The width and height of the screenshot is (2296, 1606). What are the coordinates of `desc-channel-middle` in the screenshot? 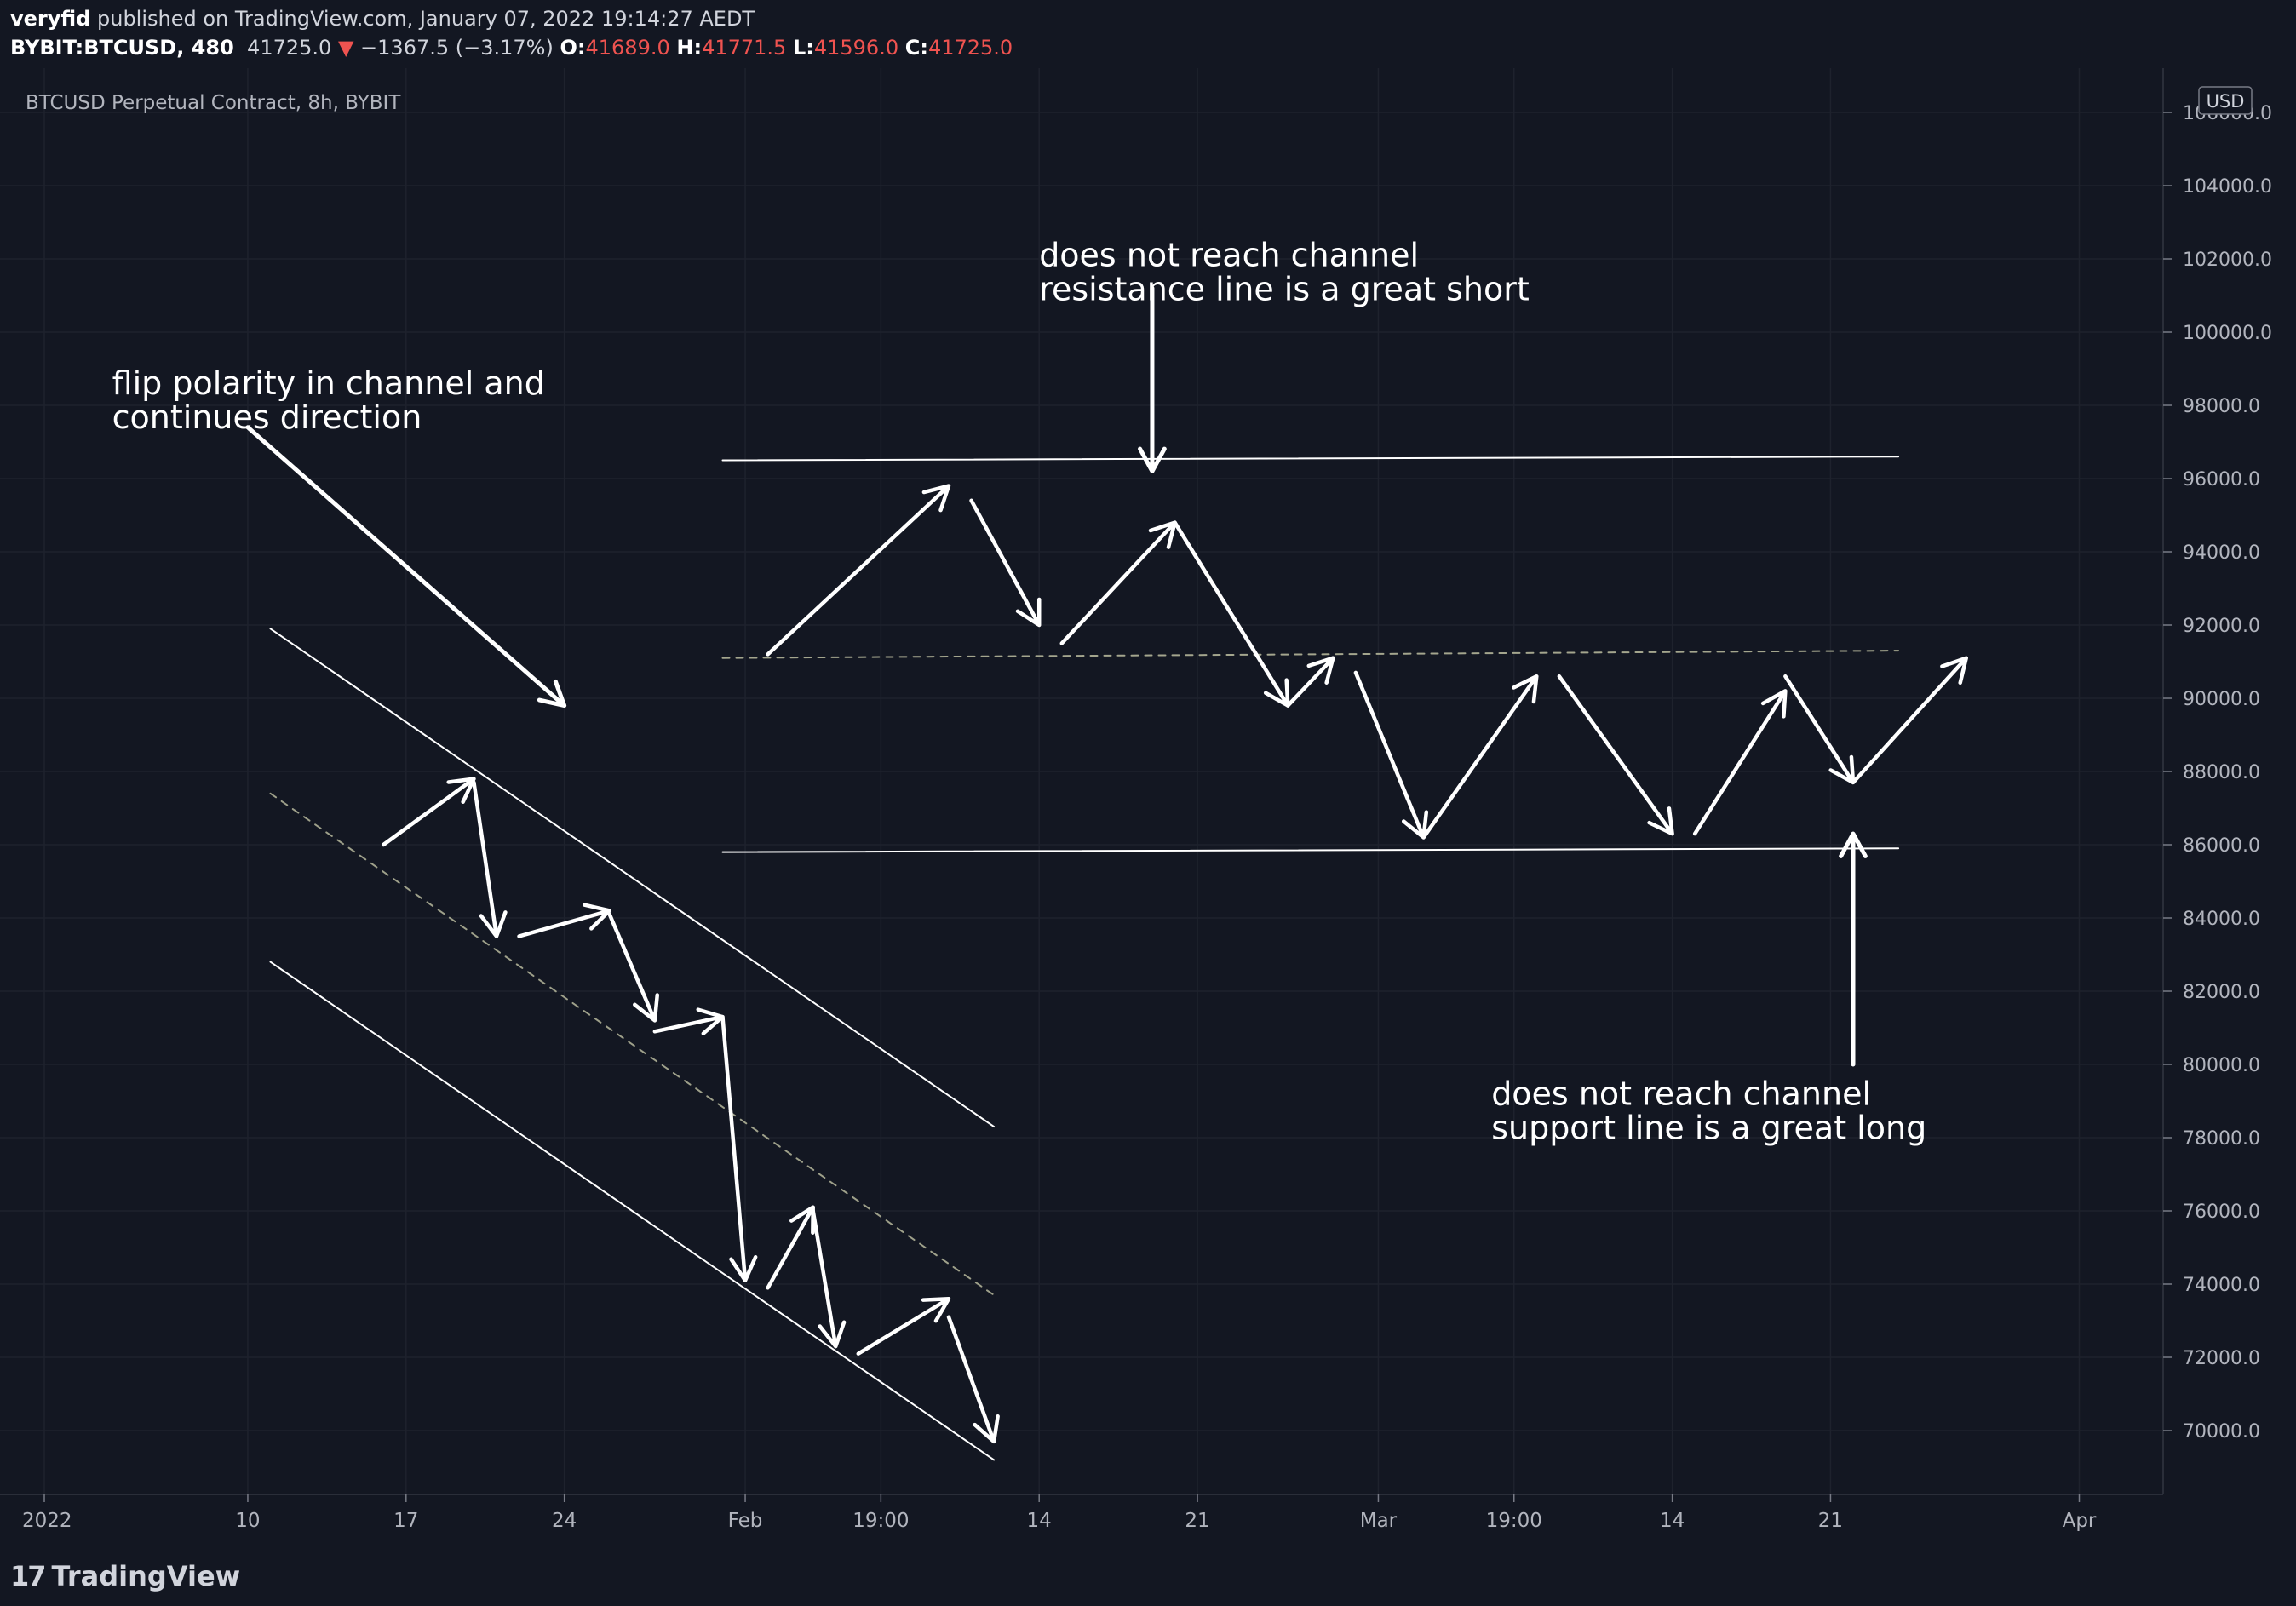 It's located at (632, 1044).